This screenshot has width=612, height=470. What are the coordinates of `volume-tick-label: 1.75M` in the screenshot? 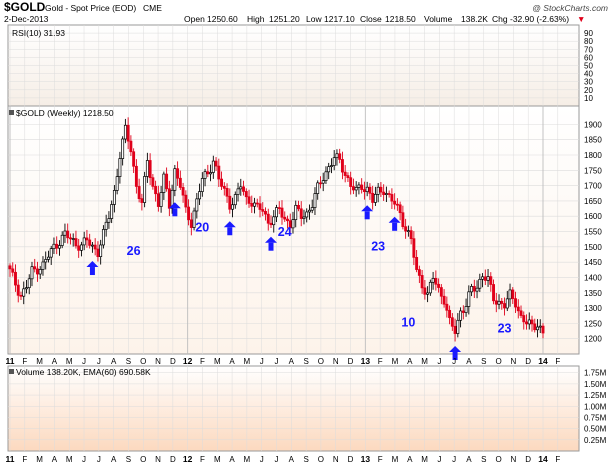 It's located at (595, 373).